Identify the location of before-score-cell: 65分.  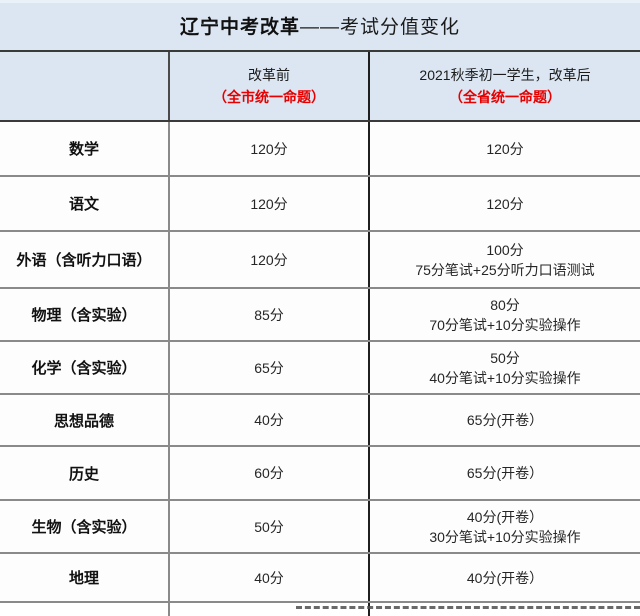
(268, 367).